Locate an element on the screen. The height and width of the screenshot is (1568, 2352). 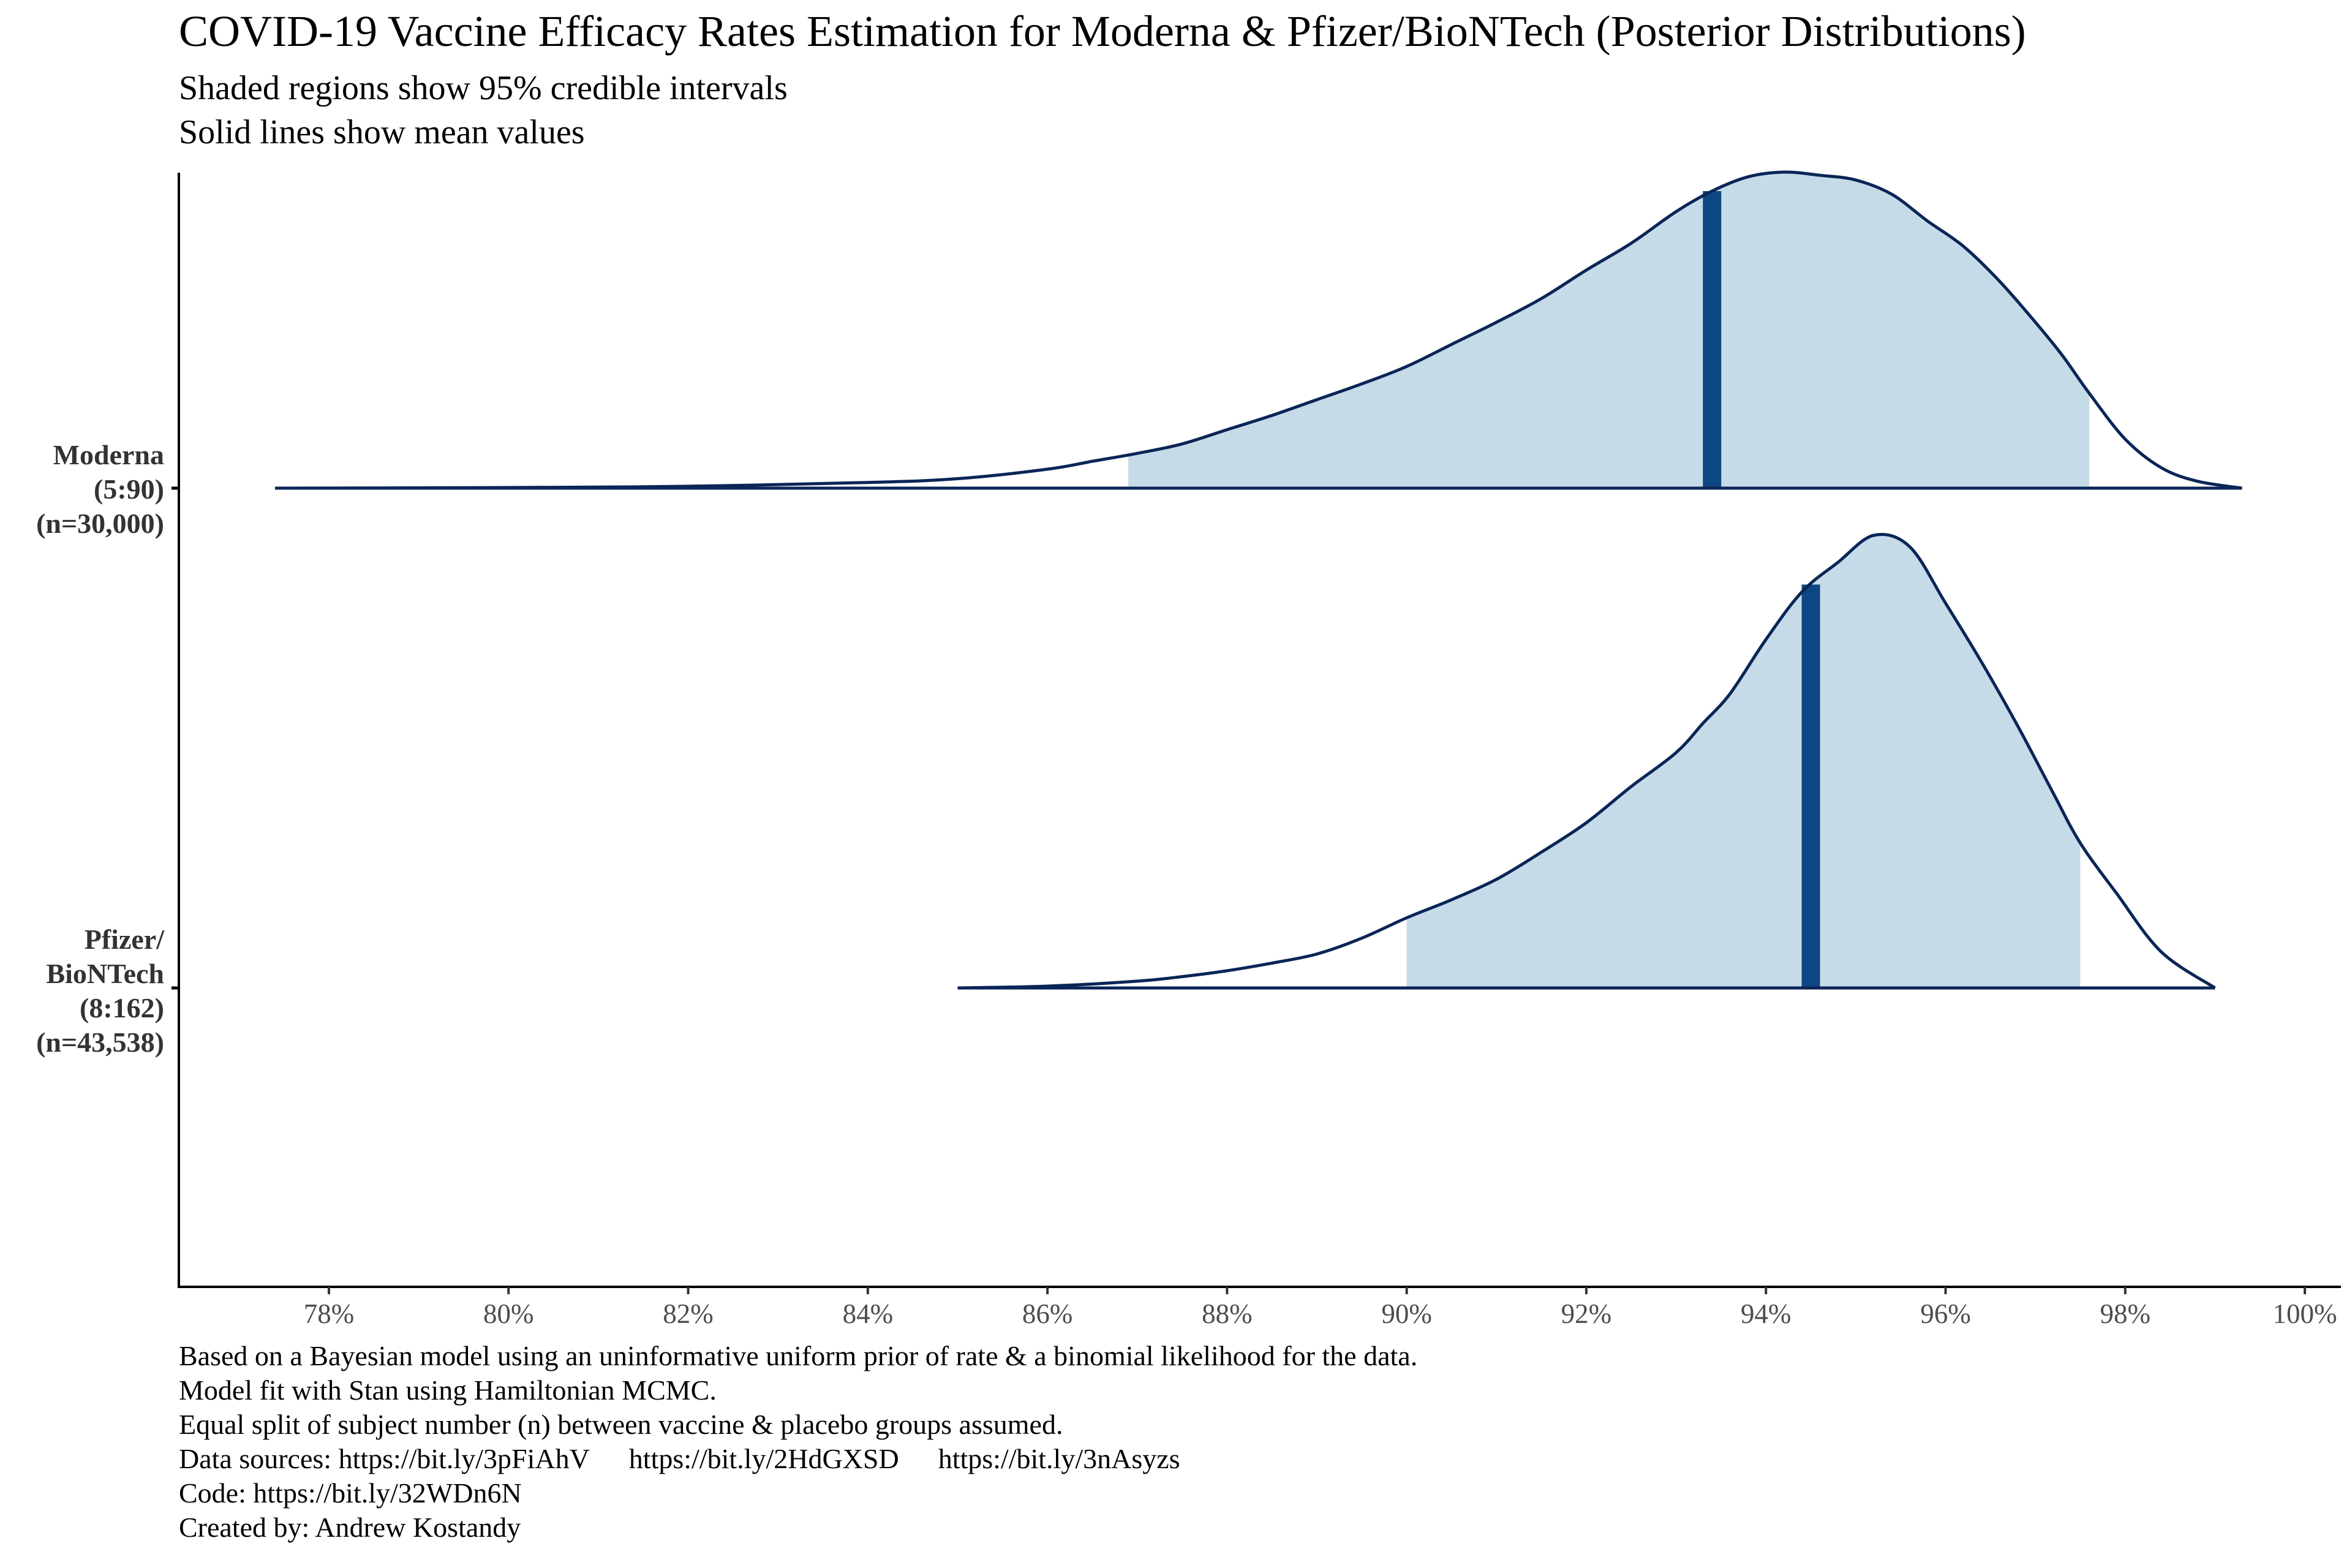
x-tick-label: 84% is located at coordinates (869, 1313).